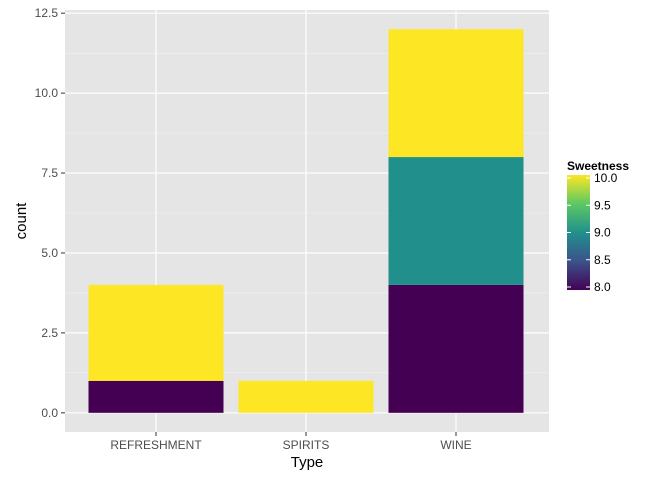 The image size is (672, 480). I want to click on x-axis: REFRESHMENT SPIRITS WINE, so click(291, 442).